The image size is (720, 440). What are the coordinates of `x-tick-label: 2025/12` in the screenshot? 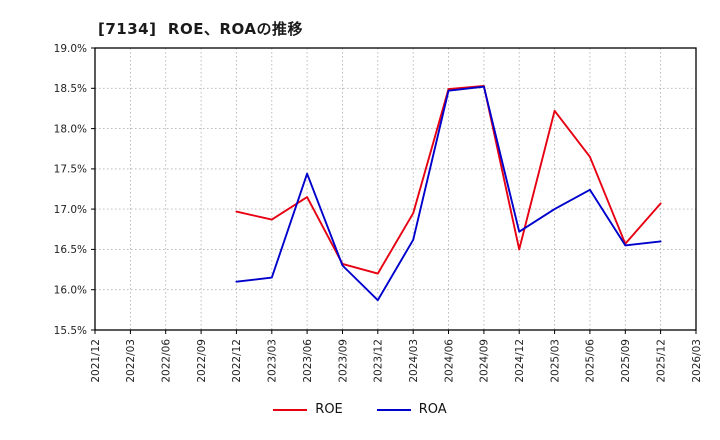 It's located at (661, 361).